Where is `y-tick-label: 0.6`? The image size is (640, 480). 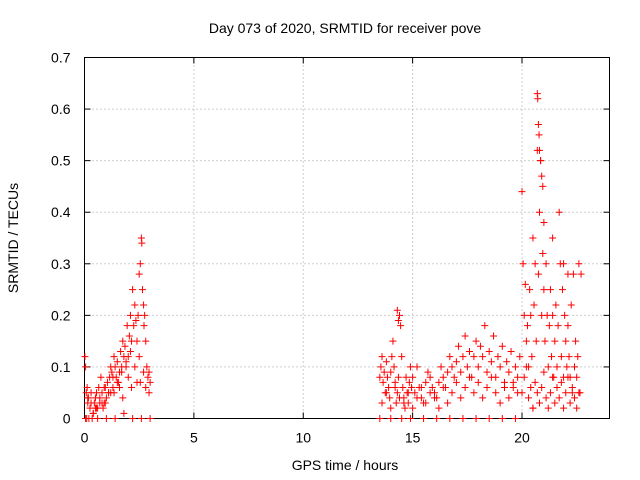 y-tick-label: 0.6 is located at coordinates (61, 109).